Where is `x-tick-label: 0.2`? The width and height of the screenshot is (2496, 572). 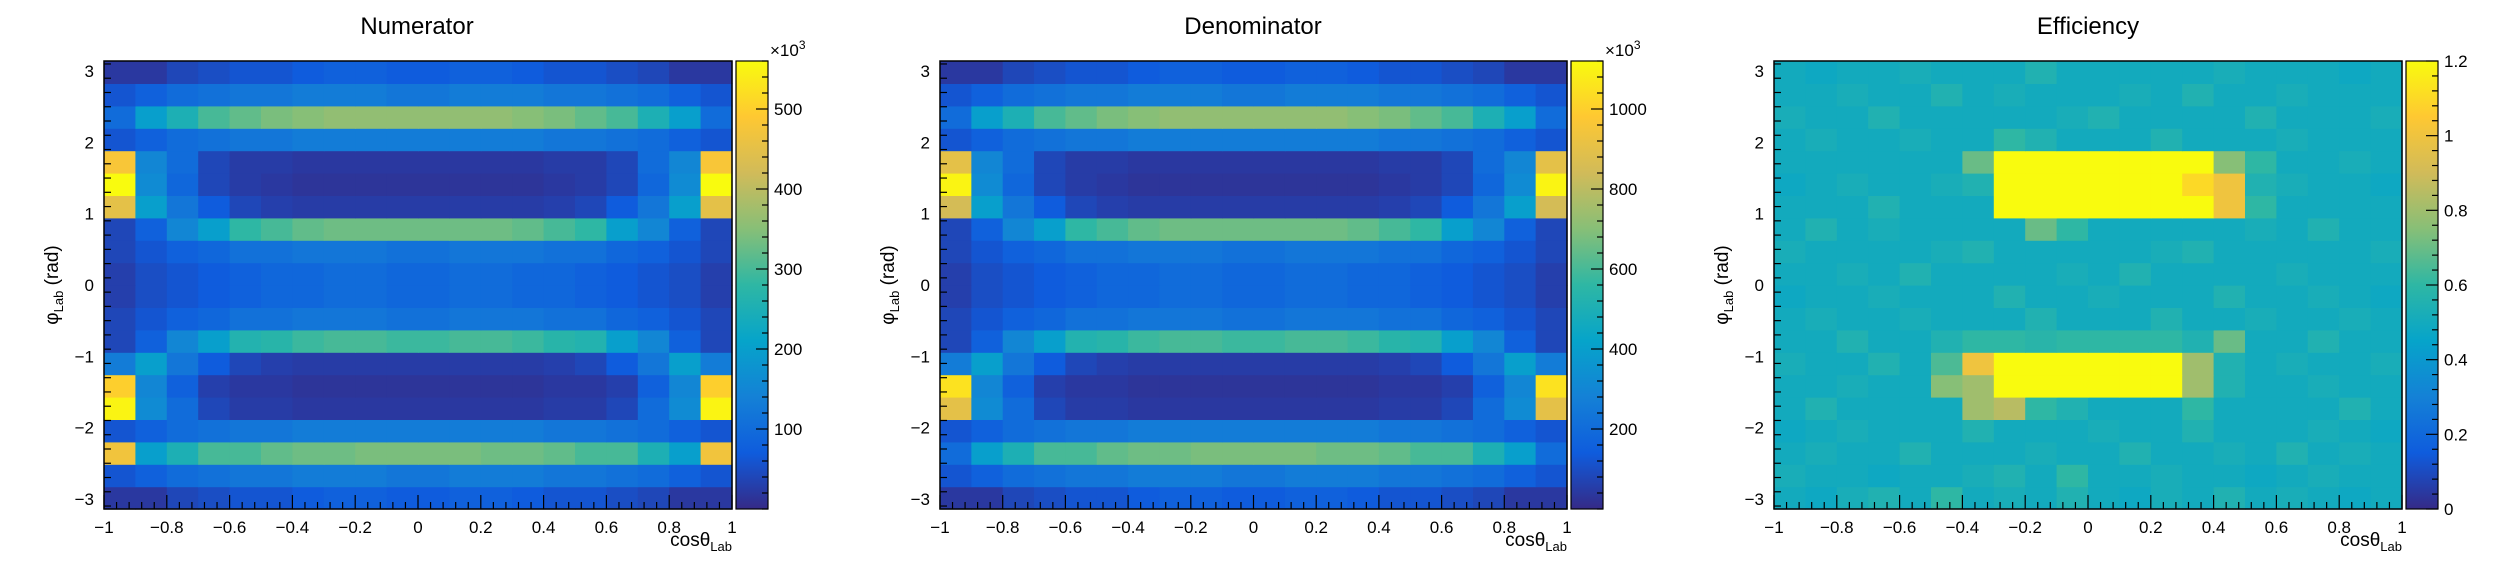 x-tick-label: 0.2 is located at coordinates (481, 527).